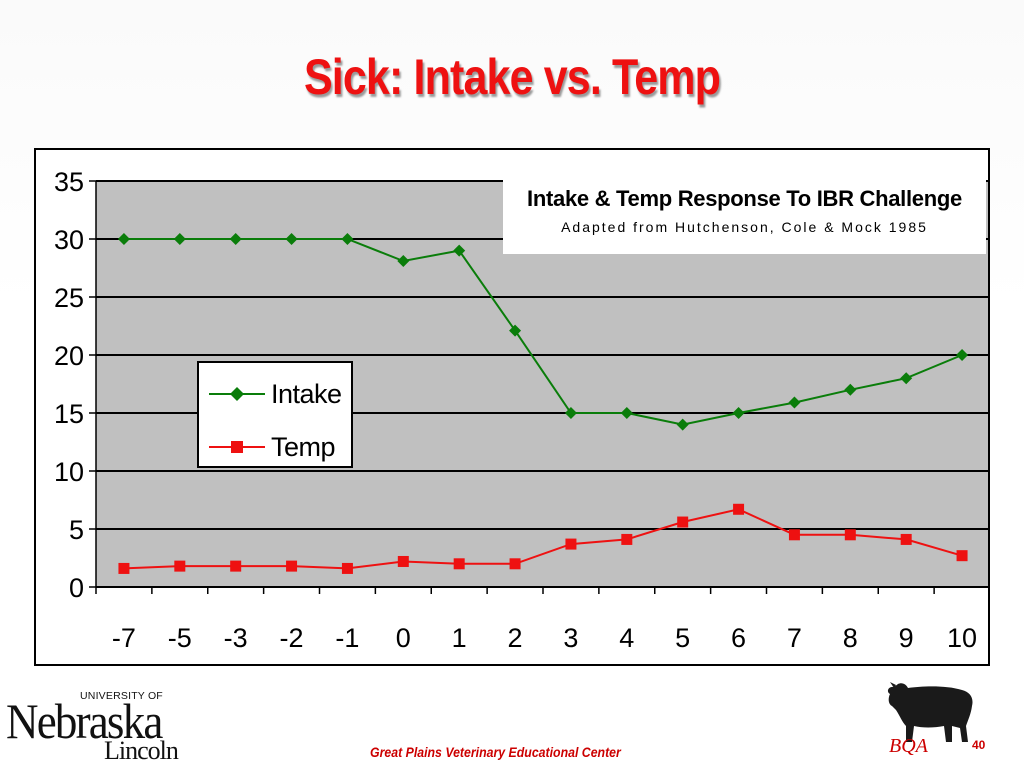 This screenshot has height=768, width=1024. What do you see at coordinates (738, 638) in the screenshot?
I see `x-tick-label: 6` at bounding box center [738, 638].